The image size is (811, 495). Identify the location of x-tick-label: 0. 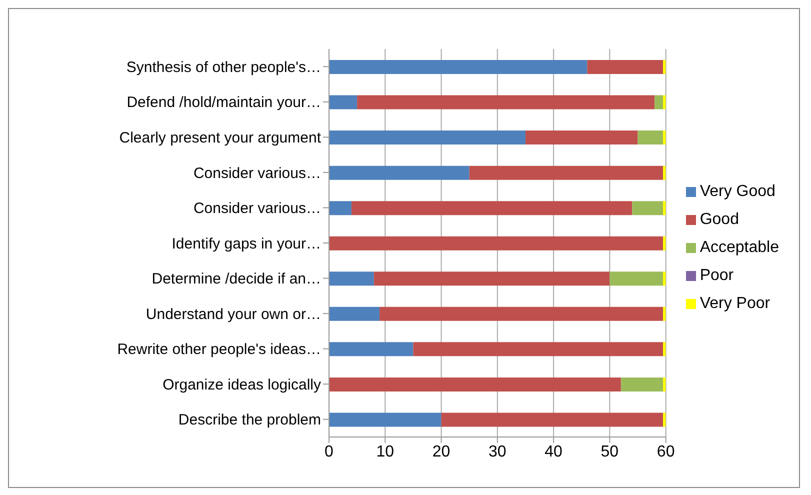
(329, 451).